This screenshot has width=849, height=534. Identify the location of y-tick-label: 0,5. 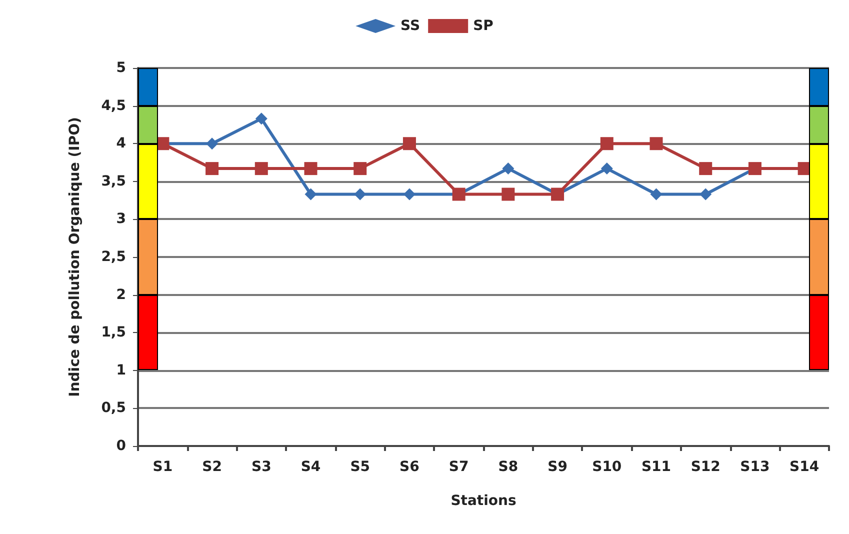
(113, 408).